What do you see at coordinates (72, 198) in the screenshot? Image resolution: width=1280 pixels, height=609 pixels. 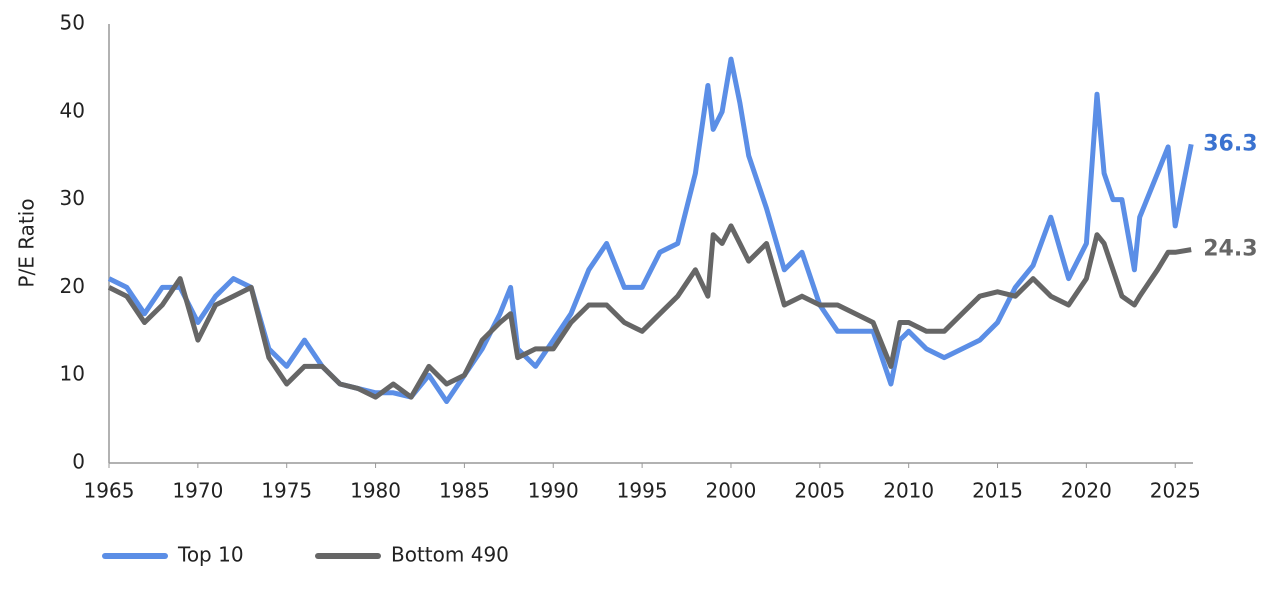 I see `y-tick-label: 30` at bounding box center [72, 198].